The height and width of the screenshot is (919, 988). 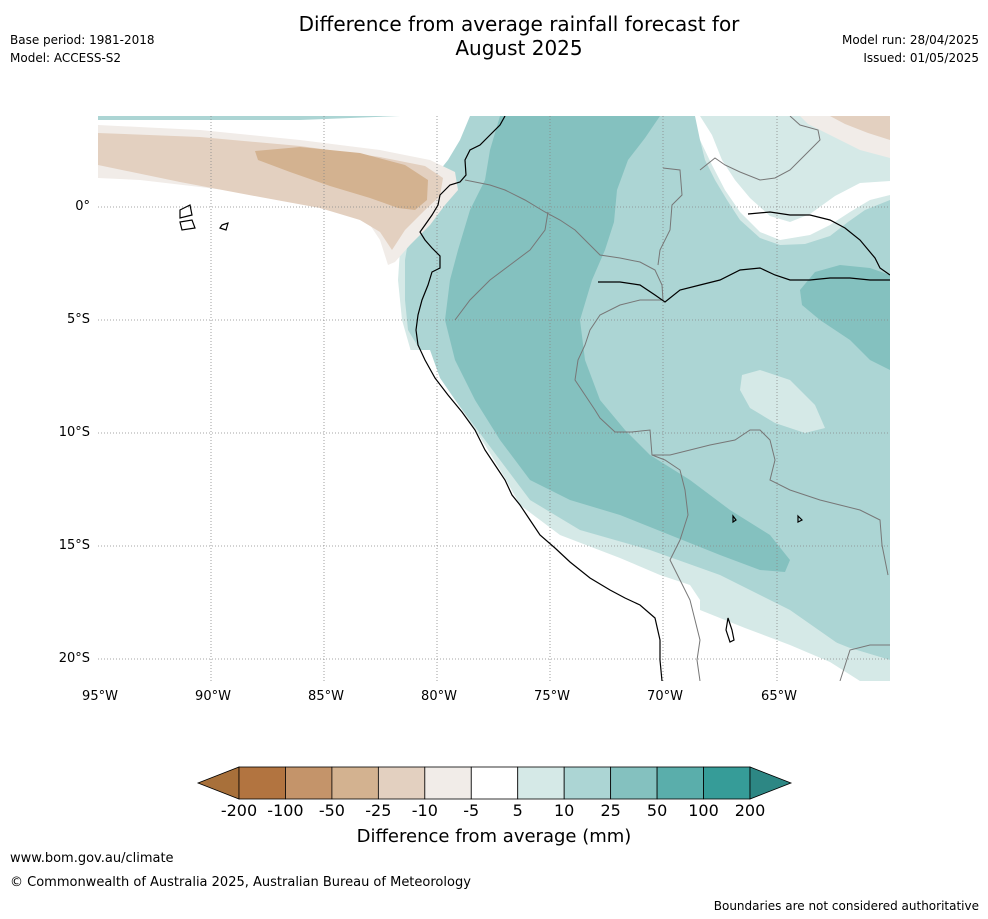 I want to click on base-period-text: Base period: 1981-2018, so click(x=82, y=40).